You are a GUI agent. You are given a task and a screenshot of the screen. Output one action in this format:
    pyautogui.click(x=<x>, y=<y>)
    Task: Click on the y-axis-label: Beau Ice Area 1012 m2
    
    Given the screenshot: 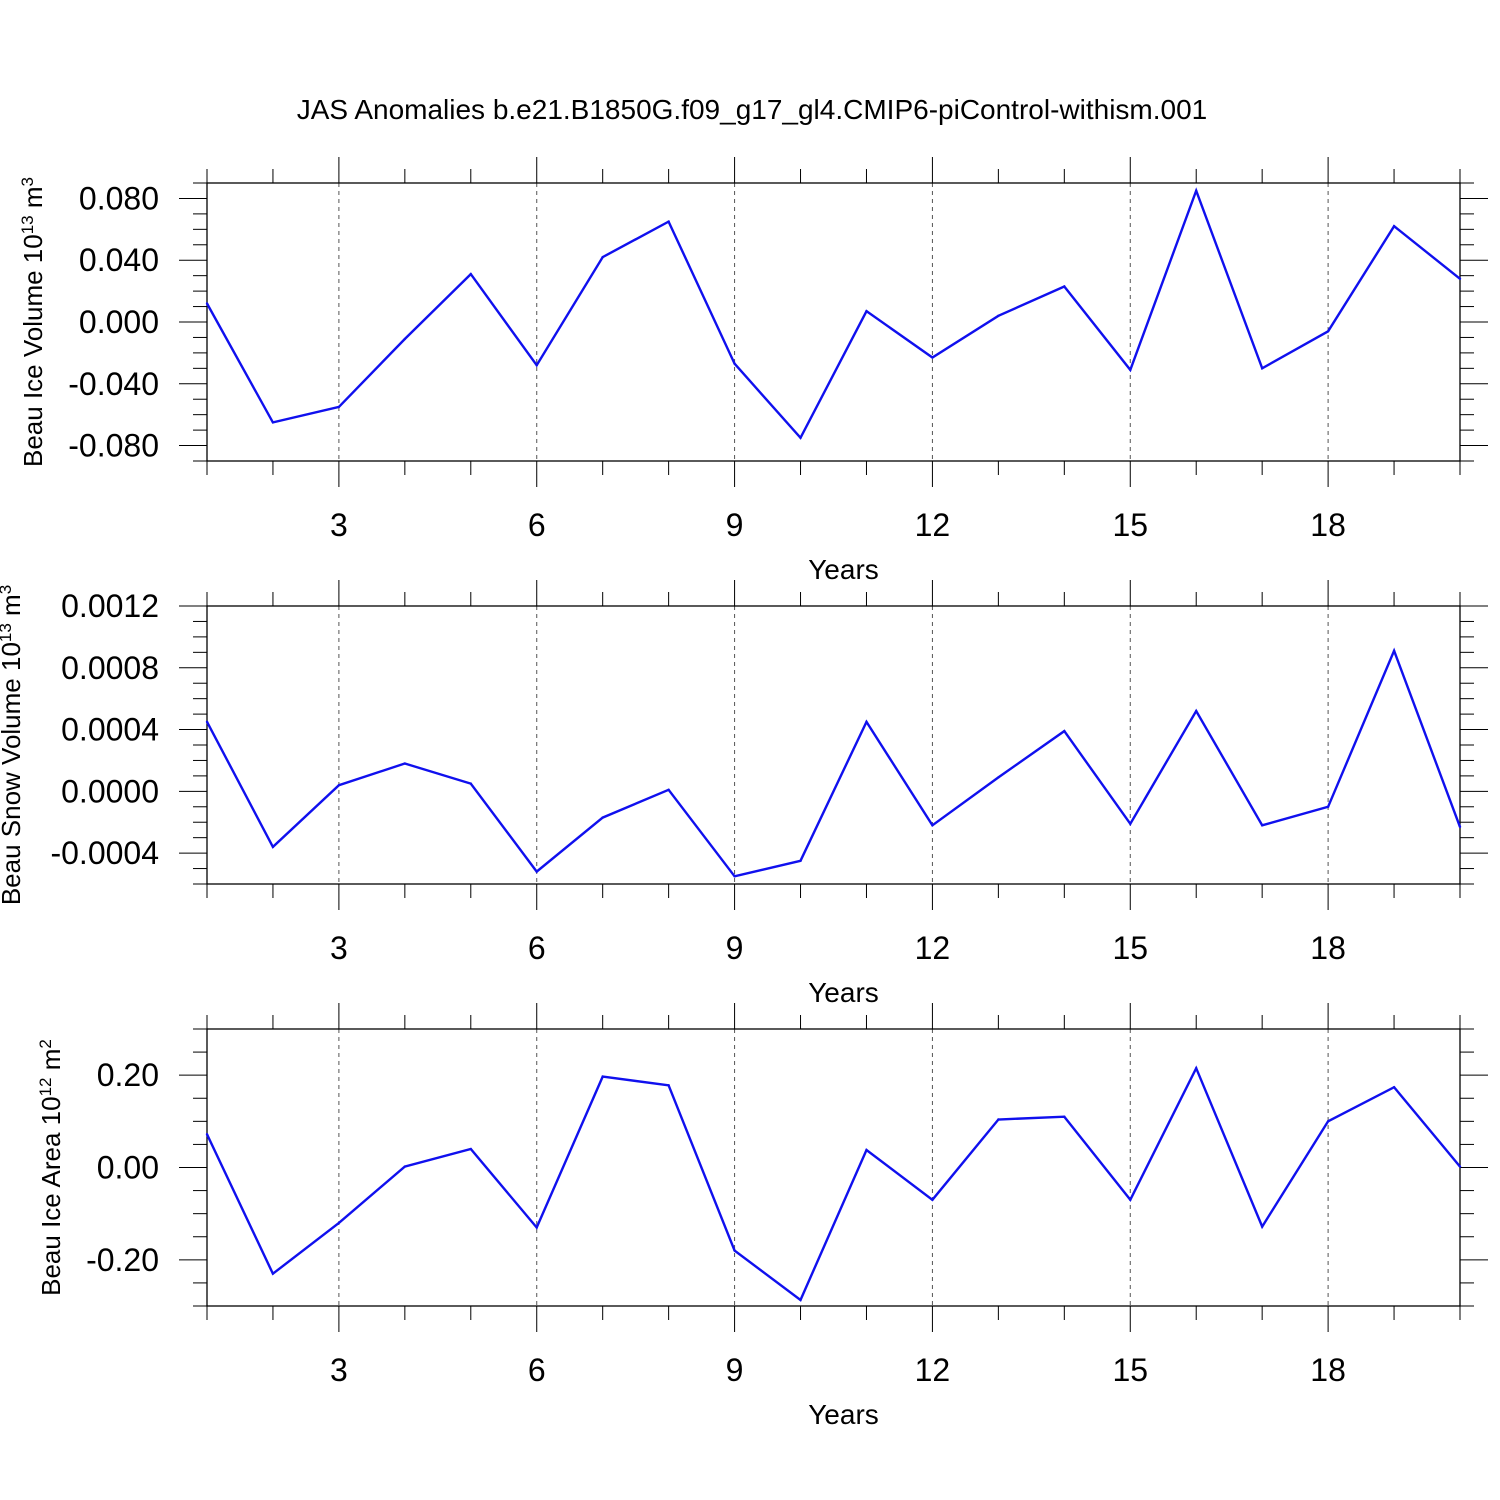 What is the action you would take?
    pyautogui.click(x=51, y=1167)
    